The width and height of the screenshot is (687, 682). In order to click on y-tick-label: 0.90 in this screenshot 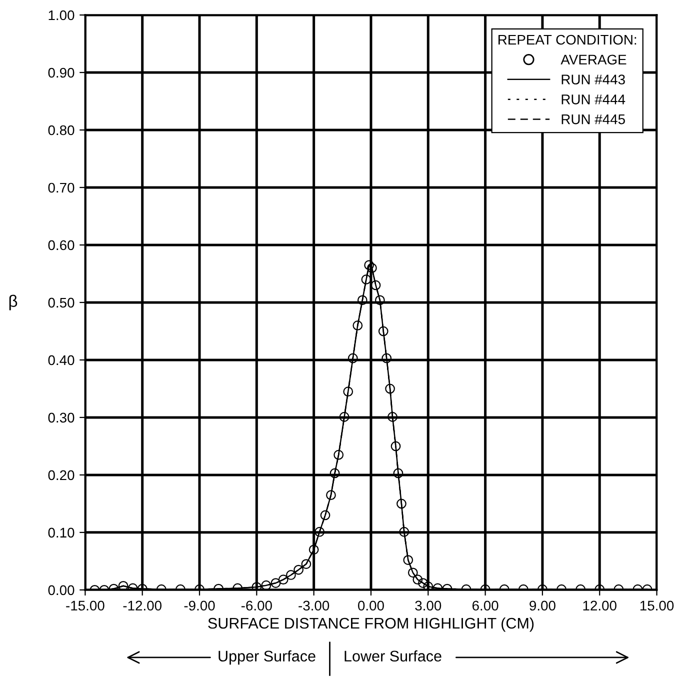, I will do `click(61, 73)`.